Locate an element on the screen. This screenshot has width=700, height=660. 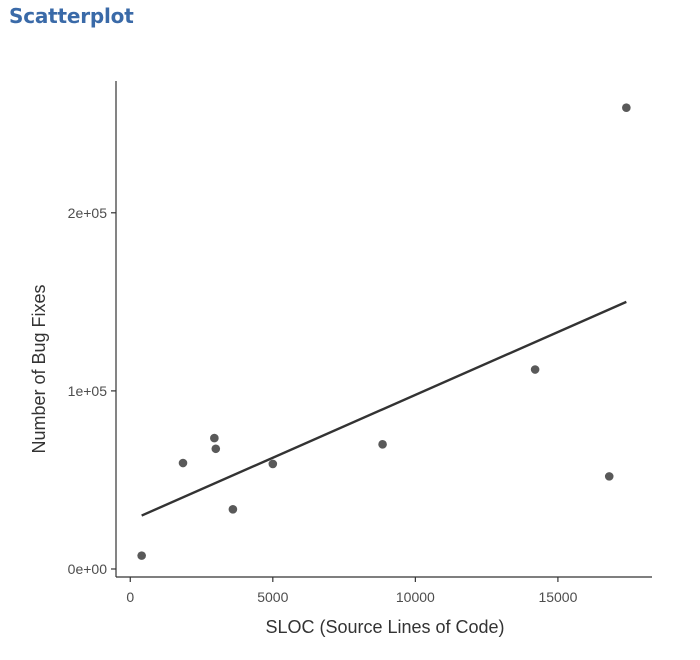
x-tick-label: 15000 is located at coordinates (557, 597).